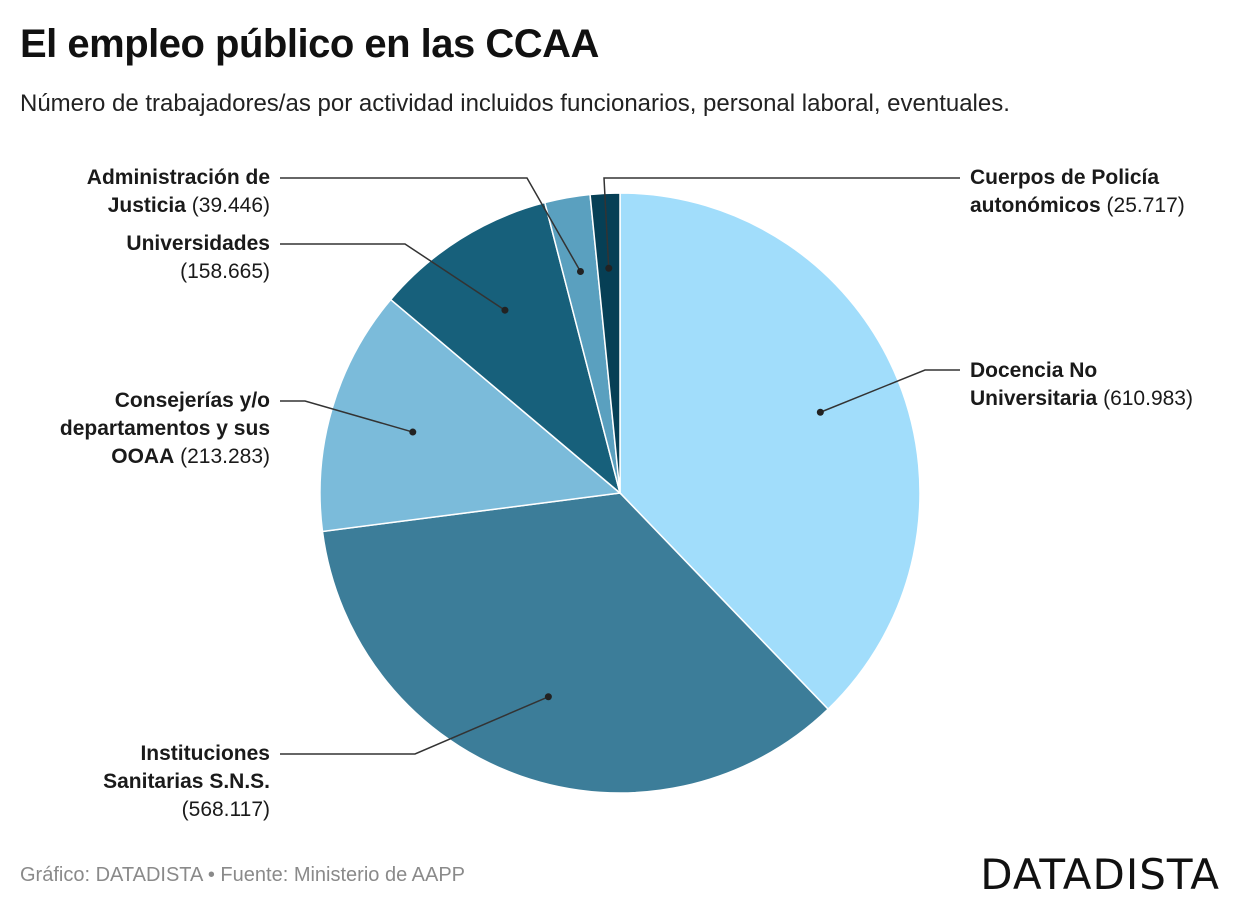 The image size is (1240, 910). I want to click on leader-dot-sanitarias, so click(548, 697).